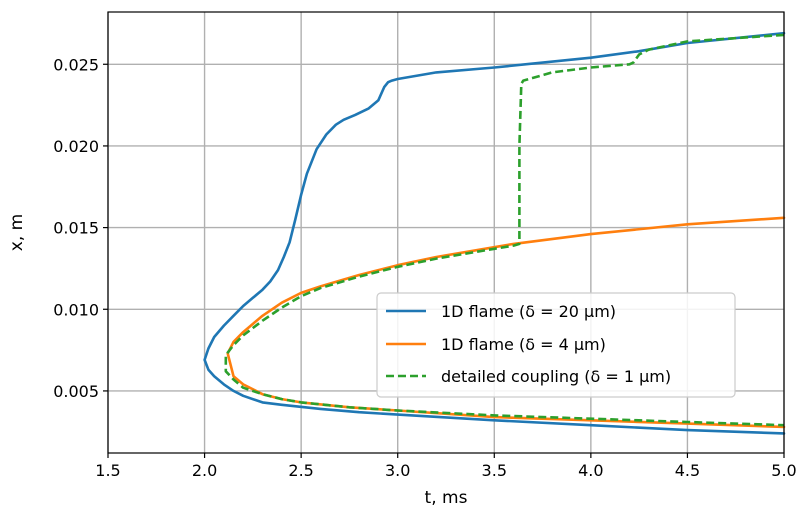  What do you see at coordinates (528, 311) in the screenshot?
I see `legend-label-20um: 1D flame (δ = 20 μm)` at bounding box center [528, 311].